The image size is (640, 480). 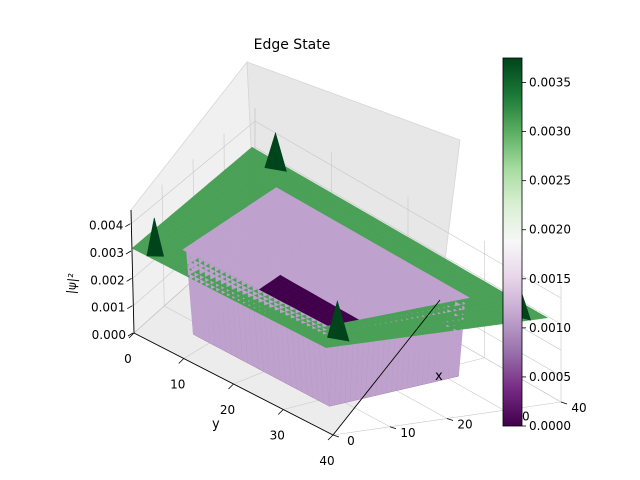 I want to click on colorbar-tick-label: 0.0000, so click(x=550, y=426).